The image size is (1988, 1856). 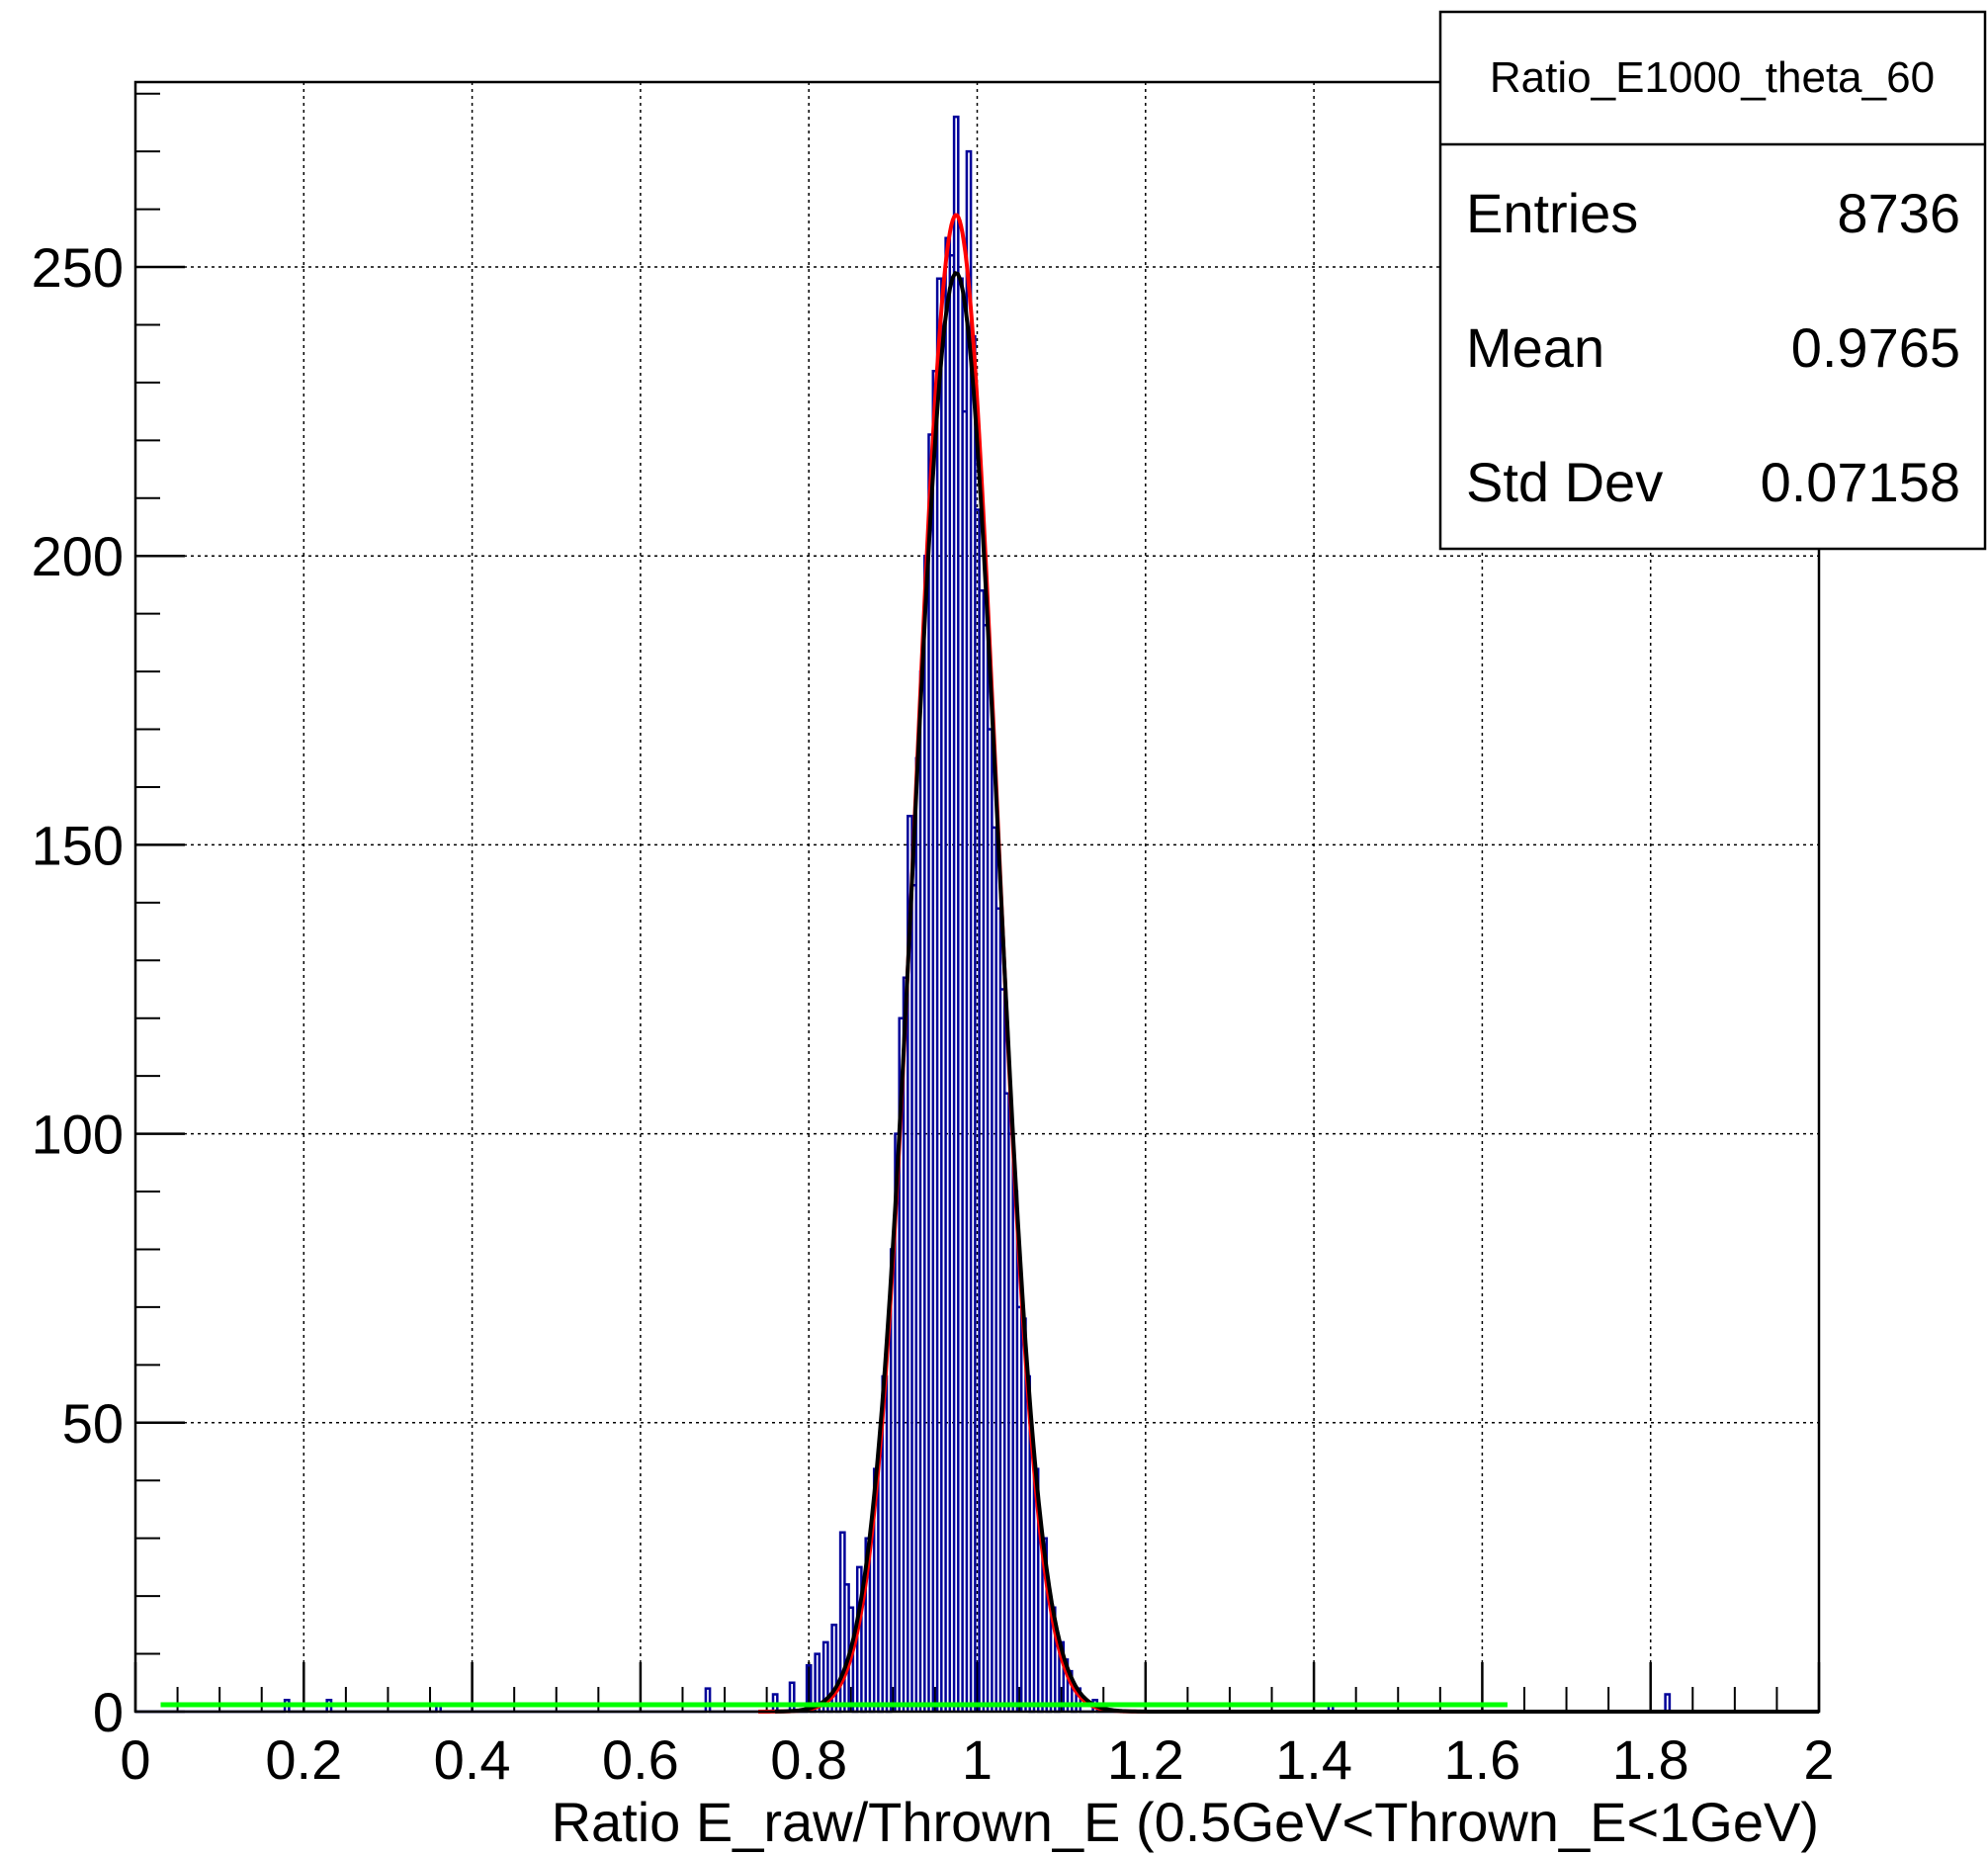 I want to click on stats-box-title: Ratio_E1000_theta_60, so click(x=1712, y=77).